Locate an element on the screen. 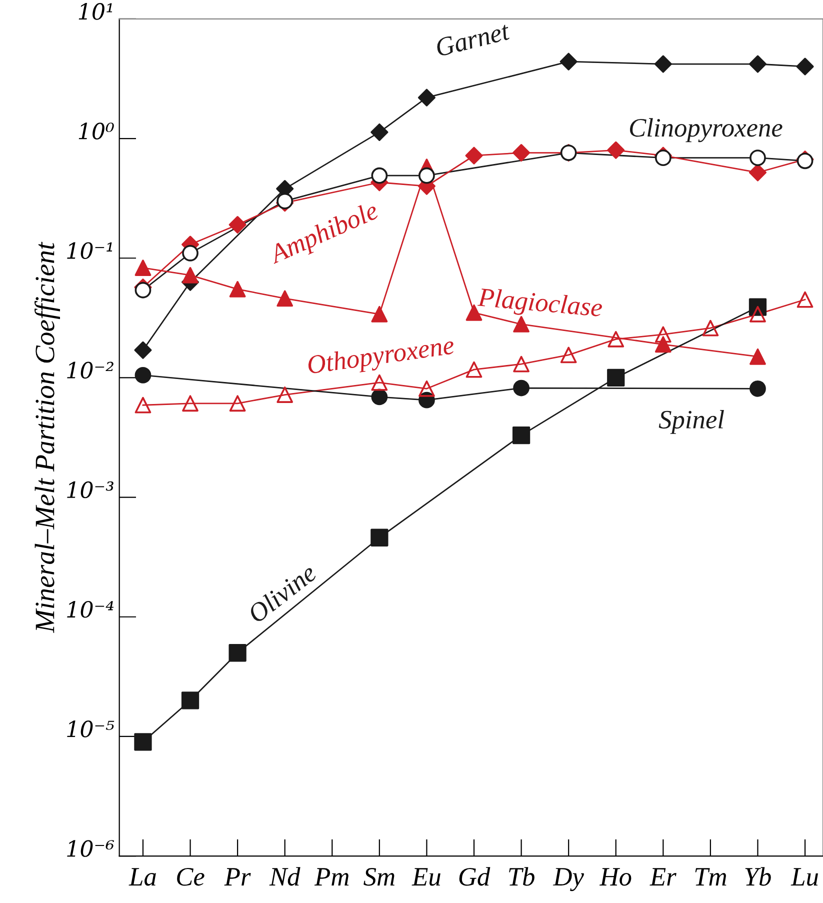 The width and height of the screenshot is (823, 903). y-tick-label: 10⁻² is located at coordinates (90, 370).